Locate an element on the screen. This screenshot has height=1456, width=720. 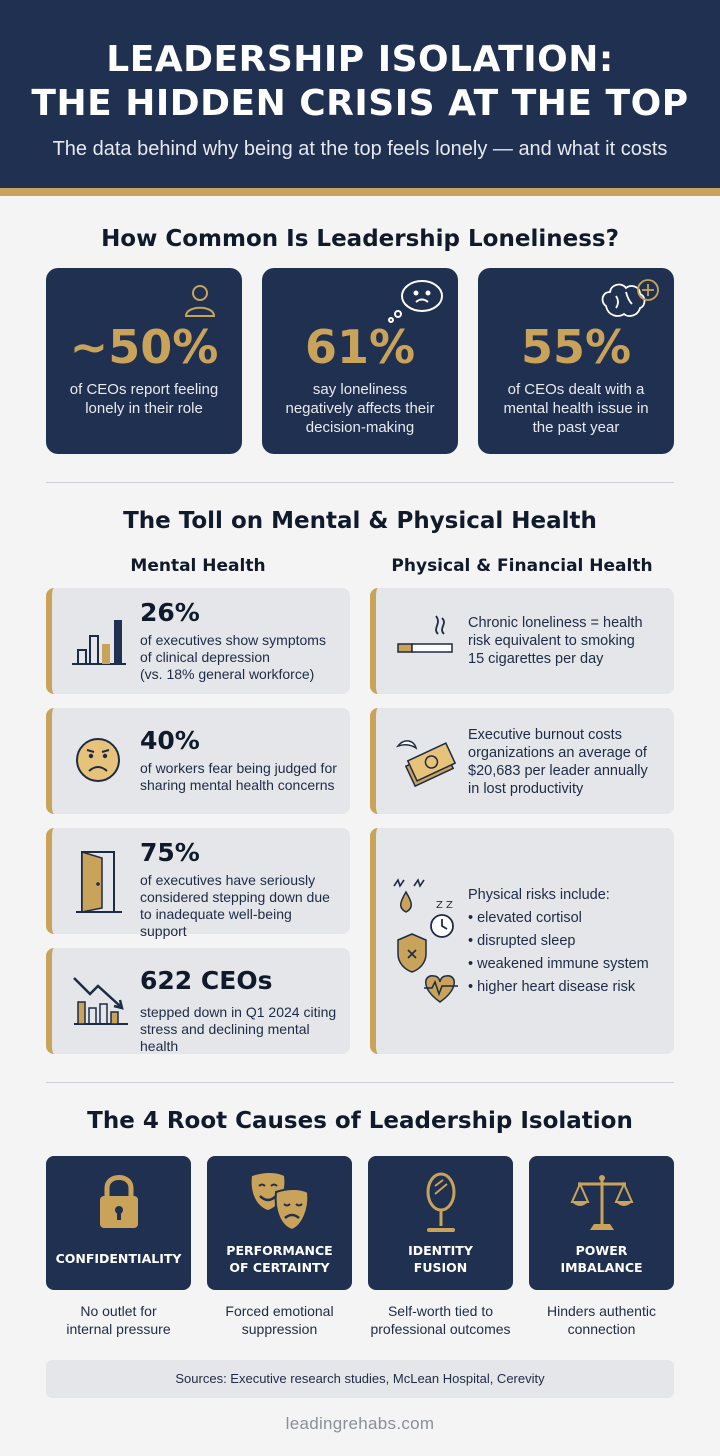
stat-value: 622 CEOs is located at coordinates (206, 980).